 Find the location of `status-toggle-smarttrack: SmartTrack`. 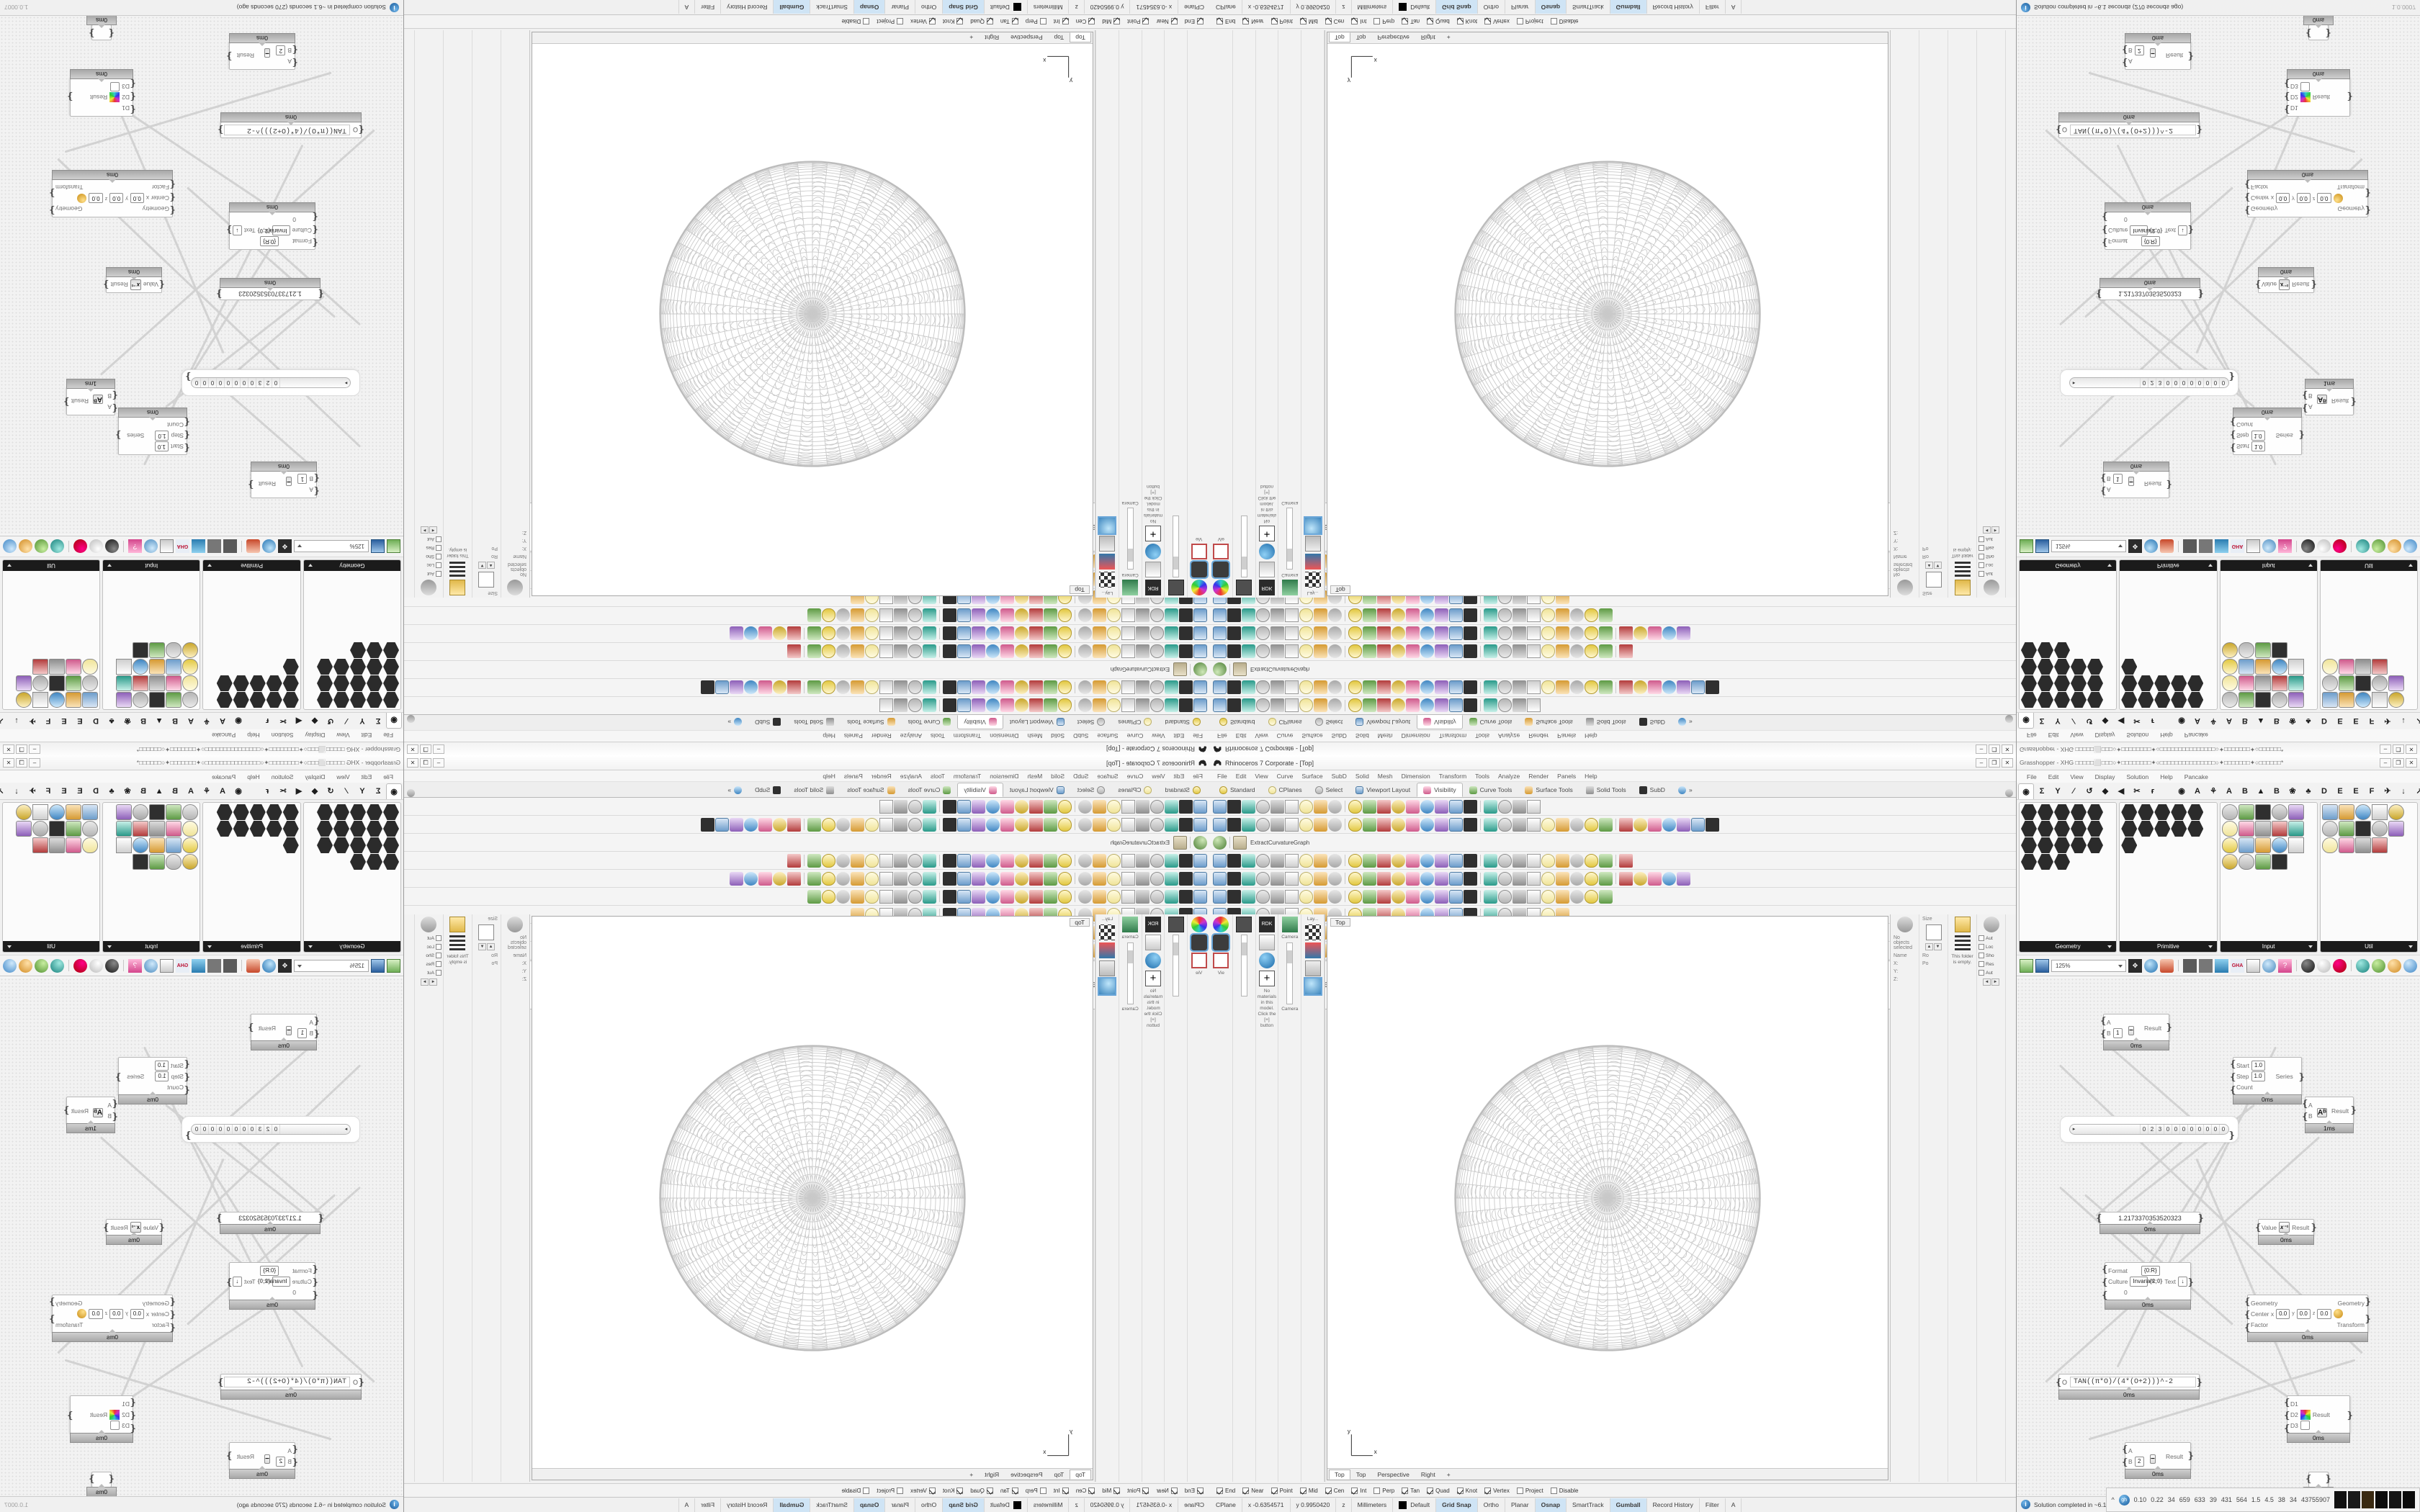

status-toggle-smarttrack: SmartTrack is located at coordinates (1588, 7).